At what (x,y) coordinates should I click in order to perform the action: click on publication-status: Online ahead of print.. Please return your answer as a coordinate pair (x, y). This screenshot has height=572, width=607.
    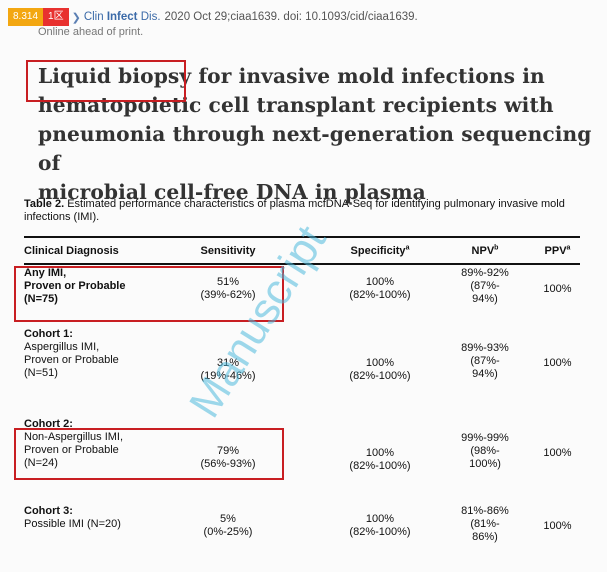
    Looking at the image, I should click on (91, 32).